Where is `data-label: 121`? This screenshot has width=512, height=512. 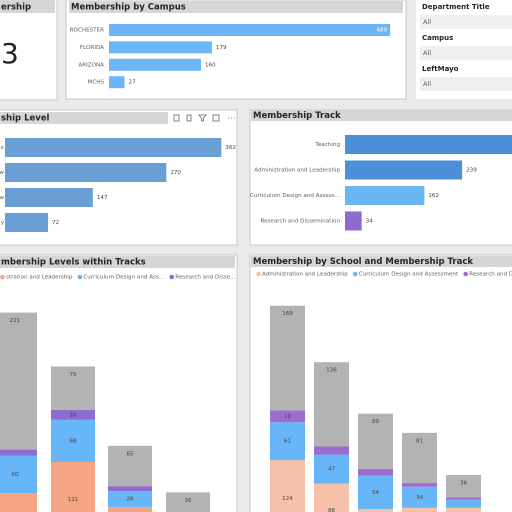 data-label: 121 is located at coordinates (73, 500).